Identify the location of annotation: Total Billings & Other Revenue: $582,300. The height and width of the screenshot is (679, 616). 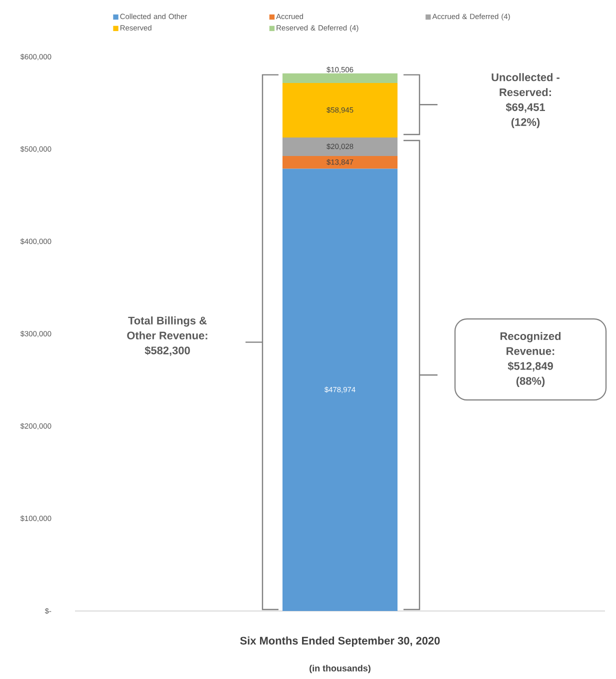
(167, 336).